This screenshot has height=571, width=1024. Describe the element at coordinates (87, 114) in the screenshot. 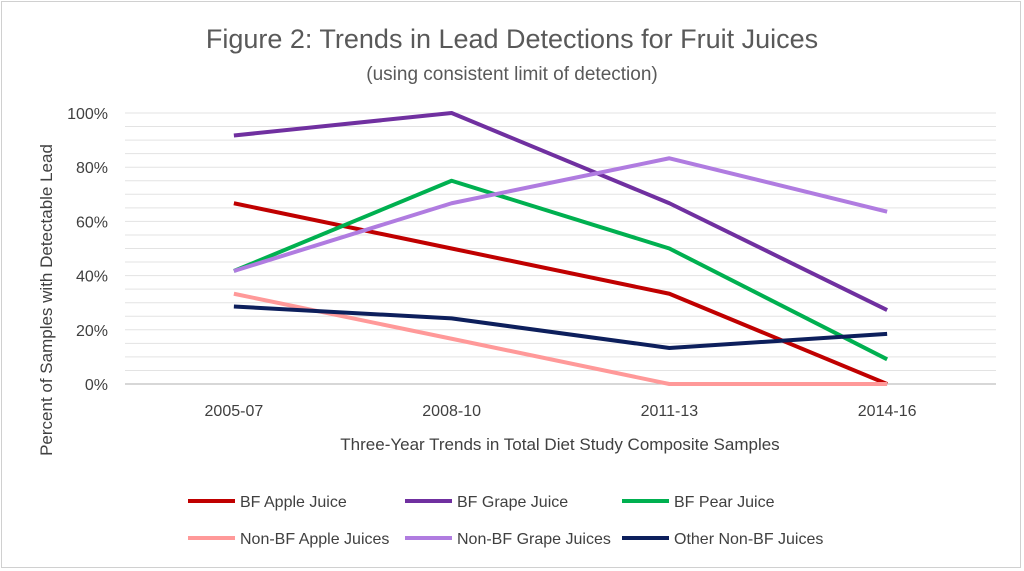

I see `y-tick-label: 100%` at that location.